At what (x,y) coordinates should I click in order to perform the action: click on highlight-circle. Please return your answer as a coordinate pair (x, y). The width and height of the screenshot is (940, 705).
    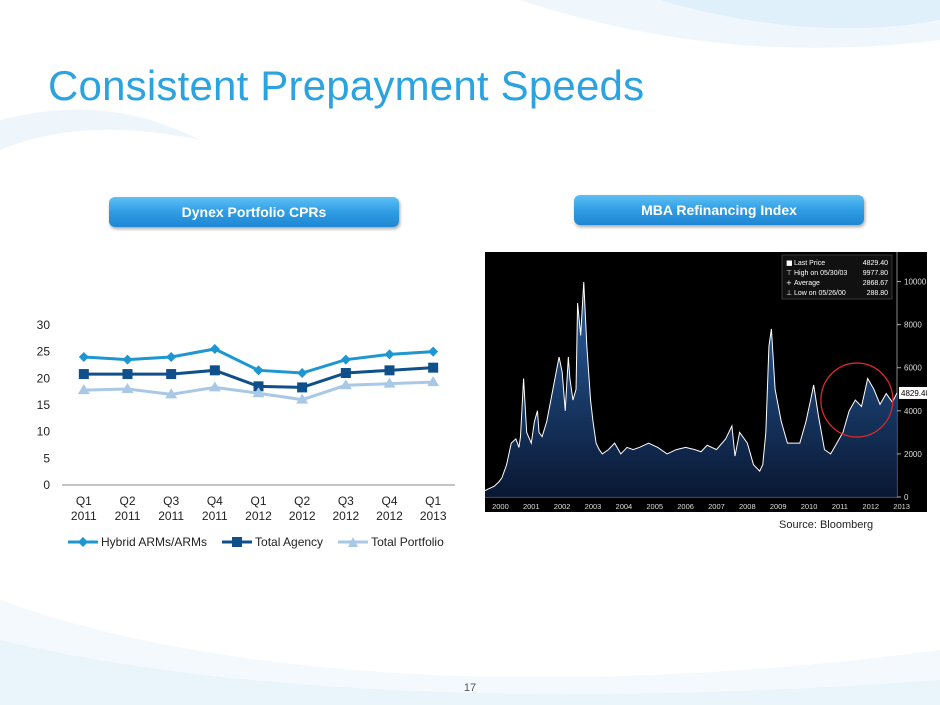
    Looking at the image, I should click on (857, 400).